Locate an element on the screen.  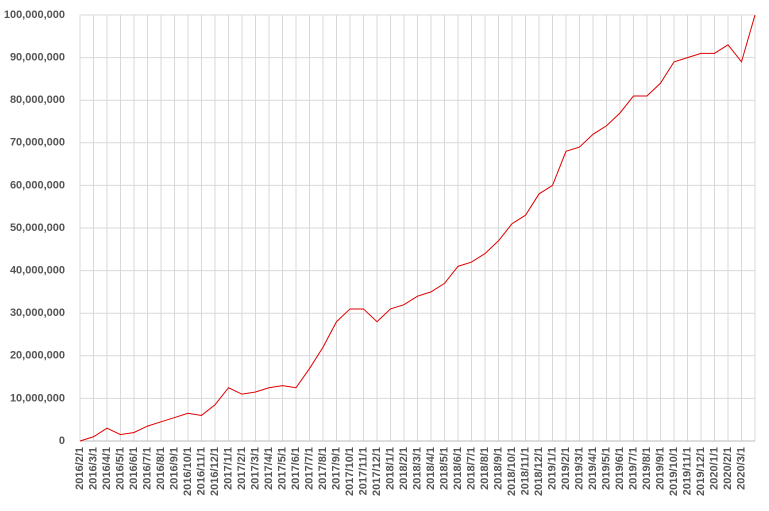
x-tick-label: 2018/9/1 is located at coordinates (498, 468).